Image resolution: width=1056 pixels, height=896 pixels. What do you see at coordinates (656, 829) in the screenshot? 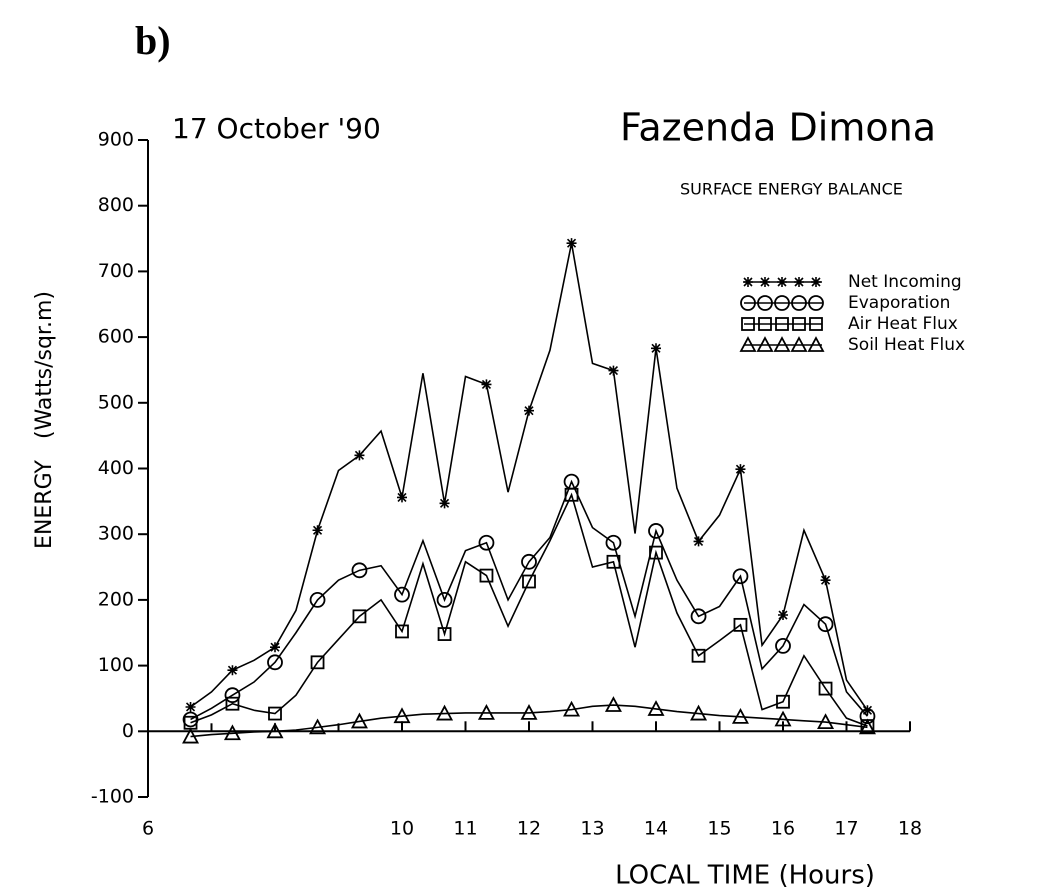
I see `x-tick-label: 14` at bounding box center [656, 829].